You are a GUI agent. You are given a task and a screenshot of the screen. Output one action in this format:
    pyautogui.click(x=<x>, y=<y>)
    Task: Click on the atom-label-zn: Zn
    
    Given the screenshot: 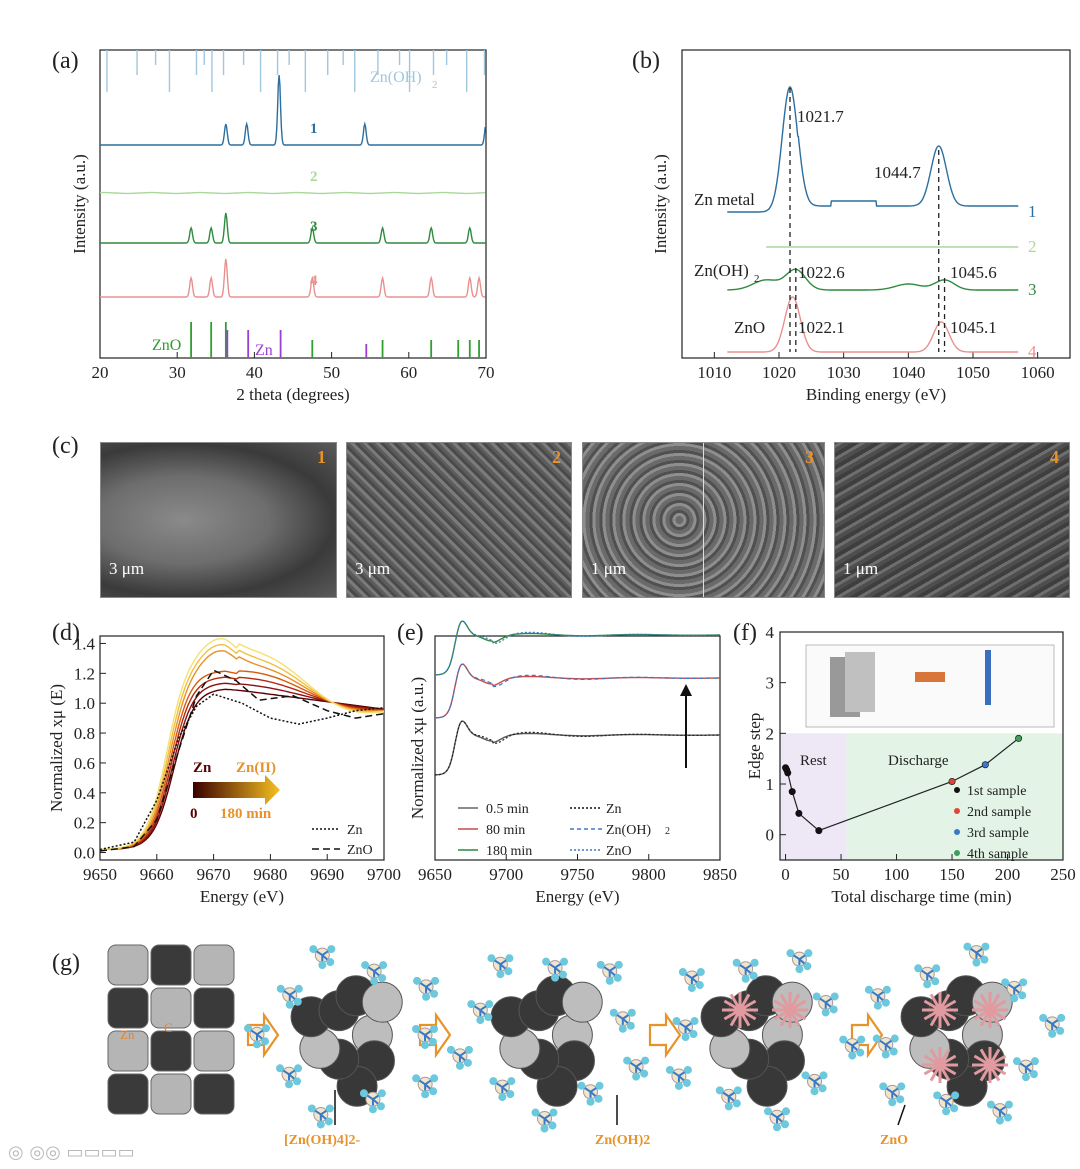 What is the action you would take?
    pyautogui.click(x=127, y=1034)
    